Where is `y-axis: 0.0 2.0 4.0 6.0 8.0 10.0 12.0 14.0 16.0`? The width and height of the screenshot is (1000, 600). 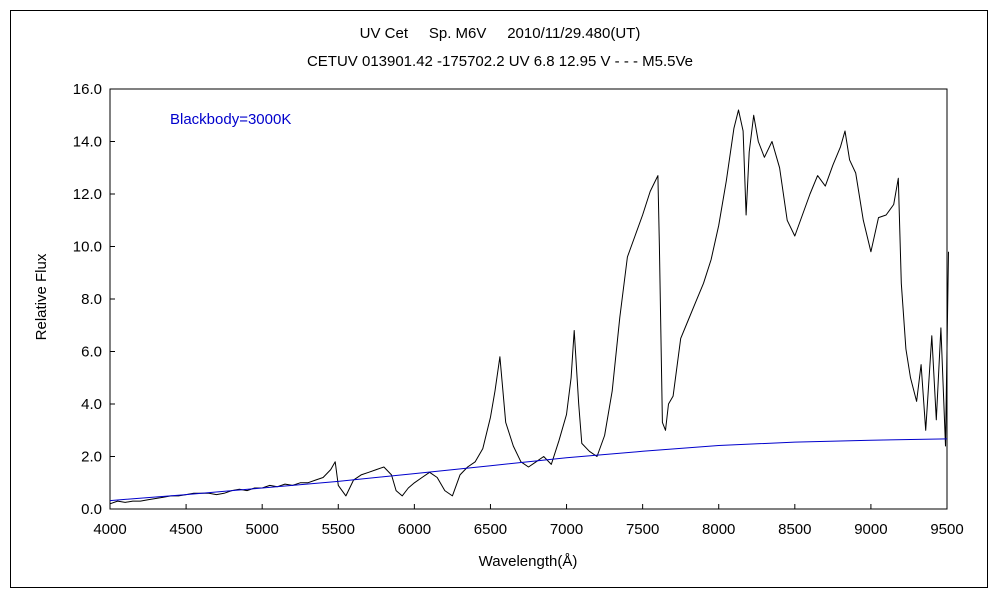
y-axis: 0.0 2.0 4.0 6.0 8.0 10.0 12.0 14.0 16.0 is located at coordinates (94, 299).